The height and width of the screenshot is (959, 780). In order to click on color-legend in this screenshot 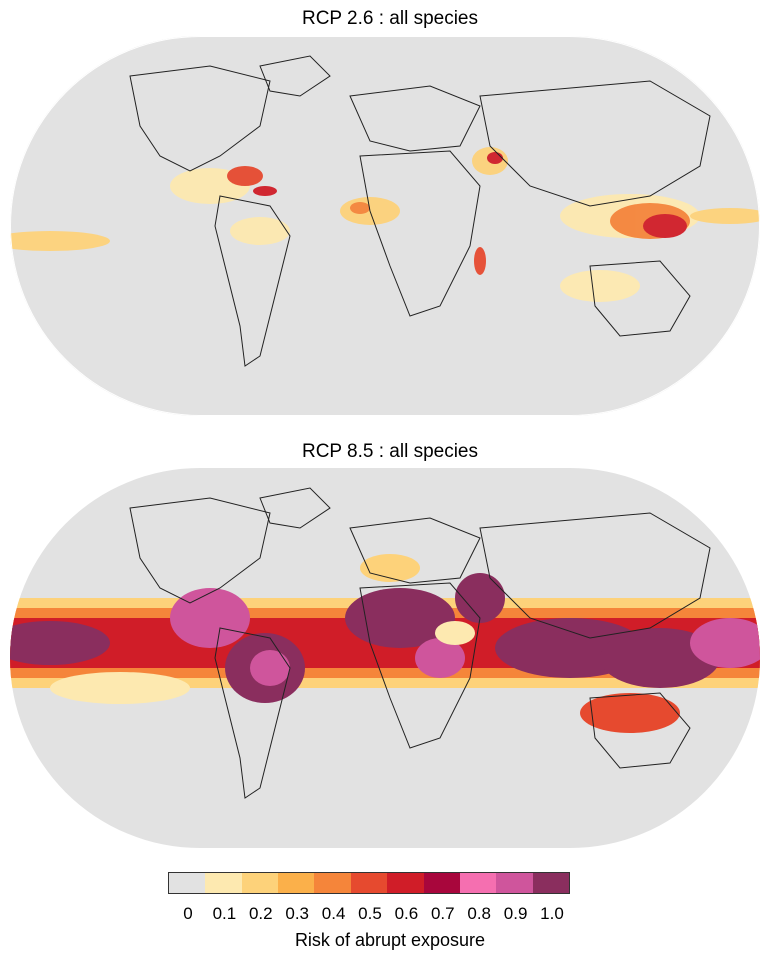, I will do `click(369, 883)`.